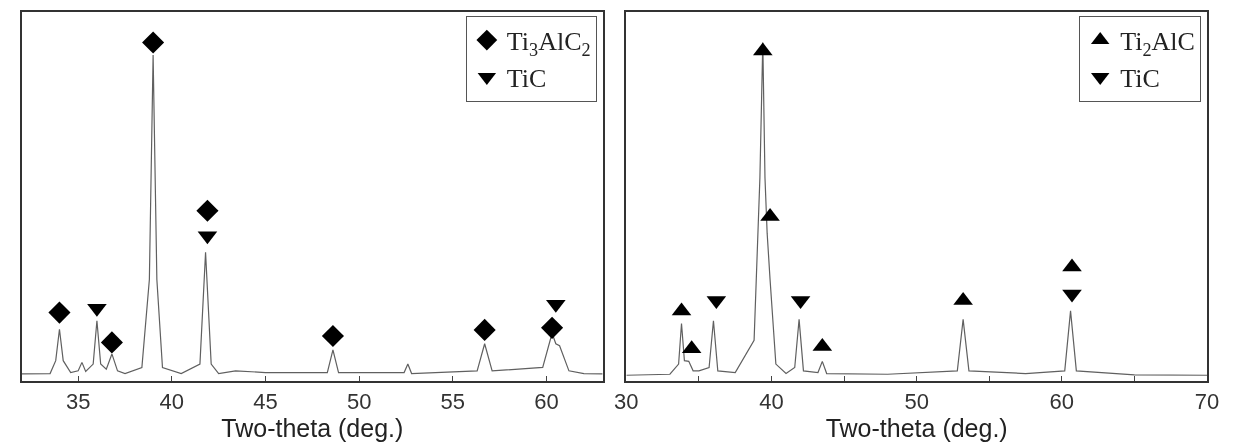  What do you see at coordinates (626, 402) in the screenshot?
I see `x-tick-label: 30` at bounding box center [626, 402].